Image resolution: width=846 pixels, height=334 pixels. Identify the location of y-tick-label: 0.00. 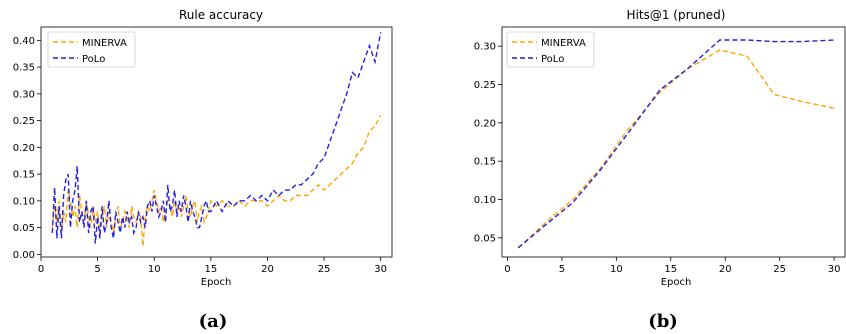
(24, 255).